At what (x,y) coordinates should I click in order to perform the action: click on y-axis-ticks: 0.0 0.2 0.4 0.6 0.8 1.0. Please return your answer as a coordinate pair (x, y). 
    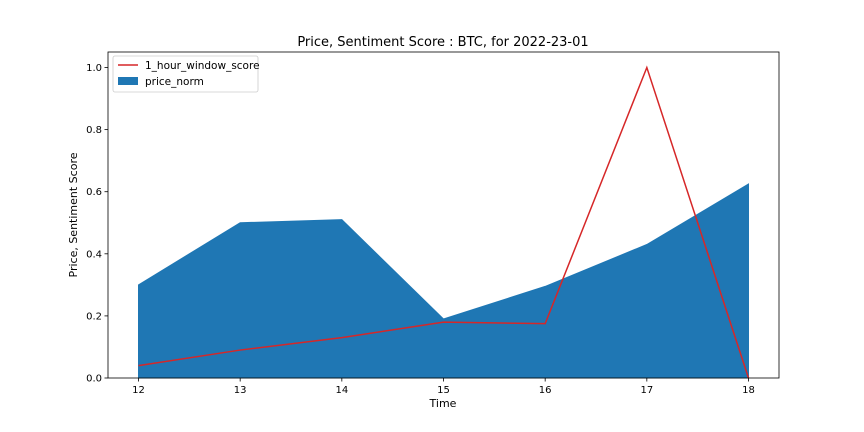
    Looking at the image, I should click on (97, 224).